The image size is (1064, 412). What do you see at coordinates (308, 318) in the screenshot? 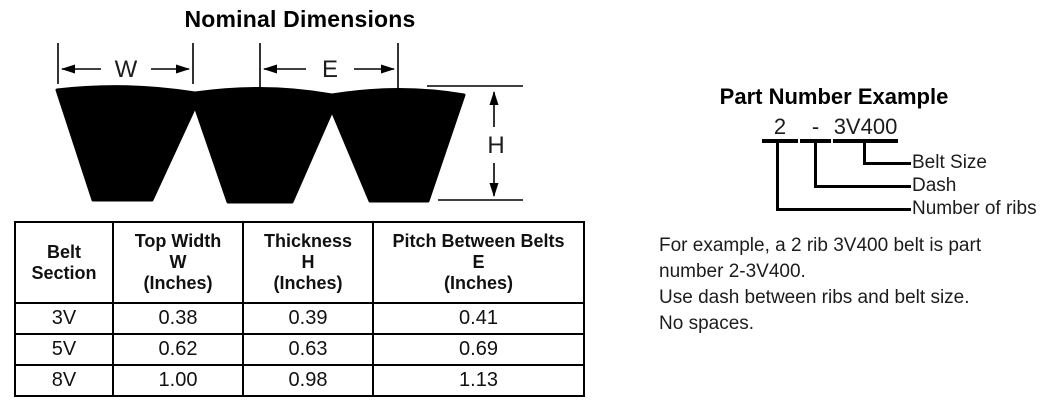
I see `cell-thickness: 0.39` at bounding box center [308, 318].